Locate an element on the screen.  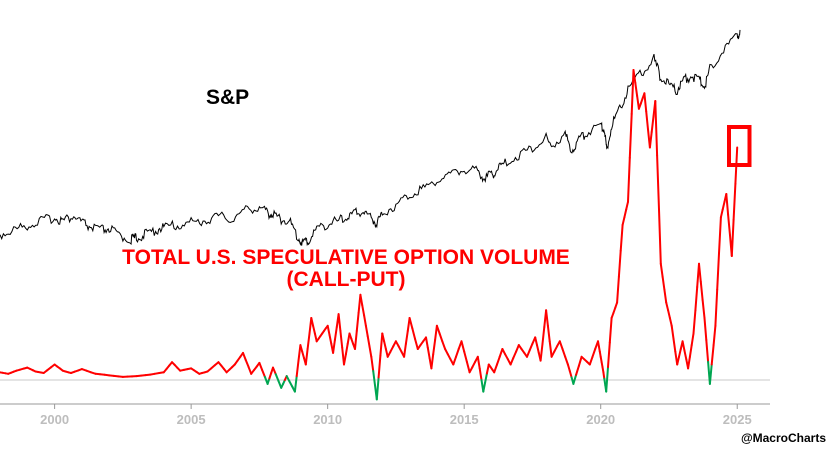
x-tick-label: 2000 is located at coordinates (54, 419).